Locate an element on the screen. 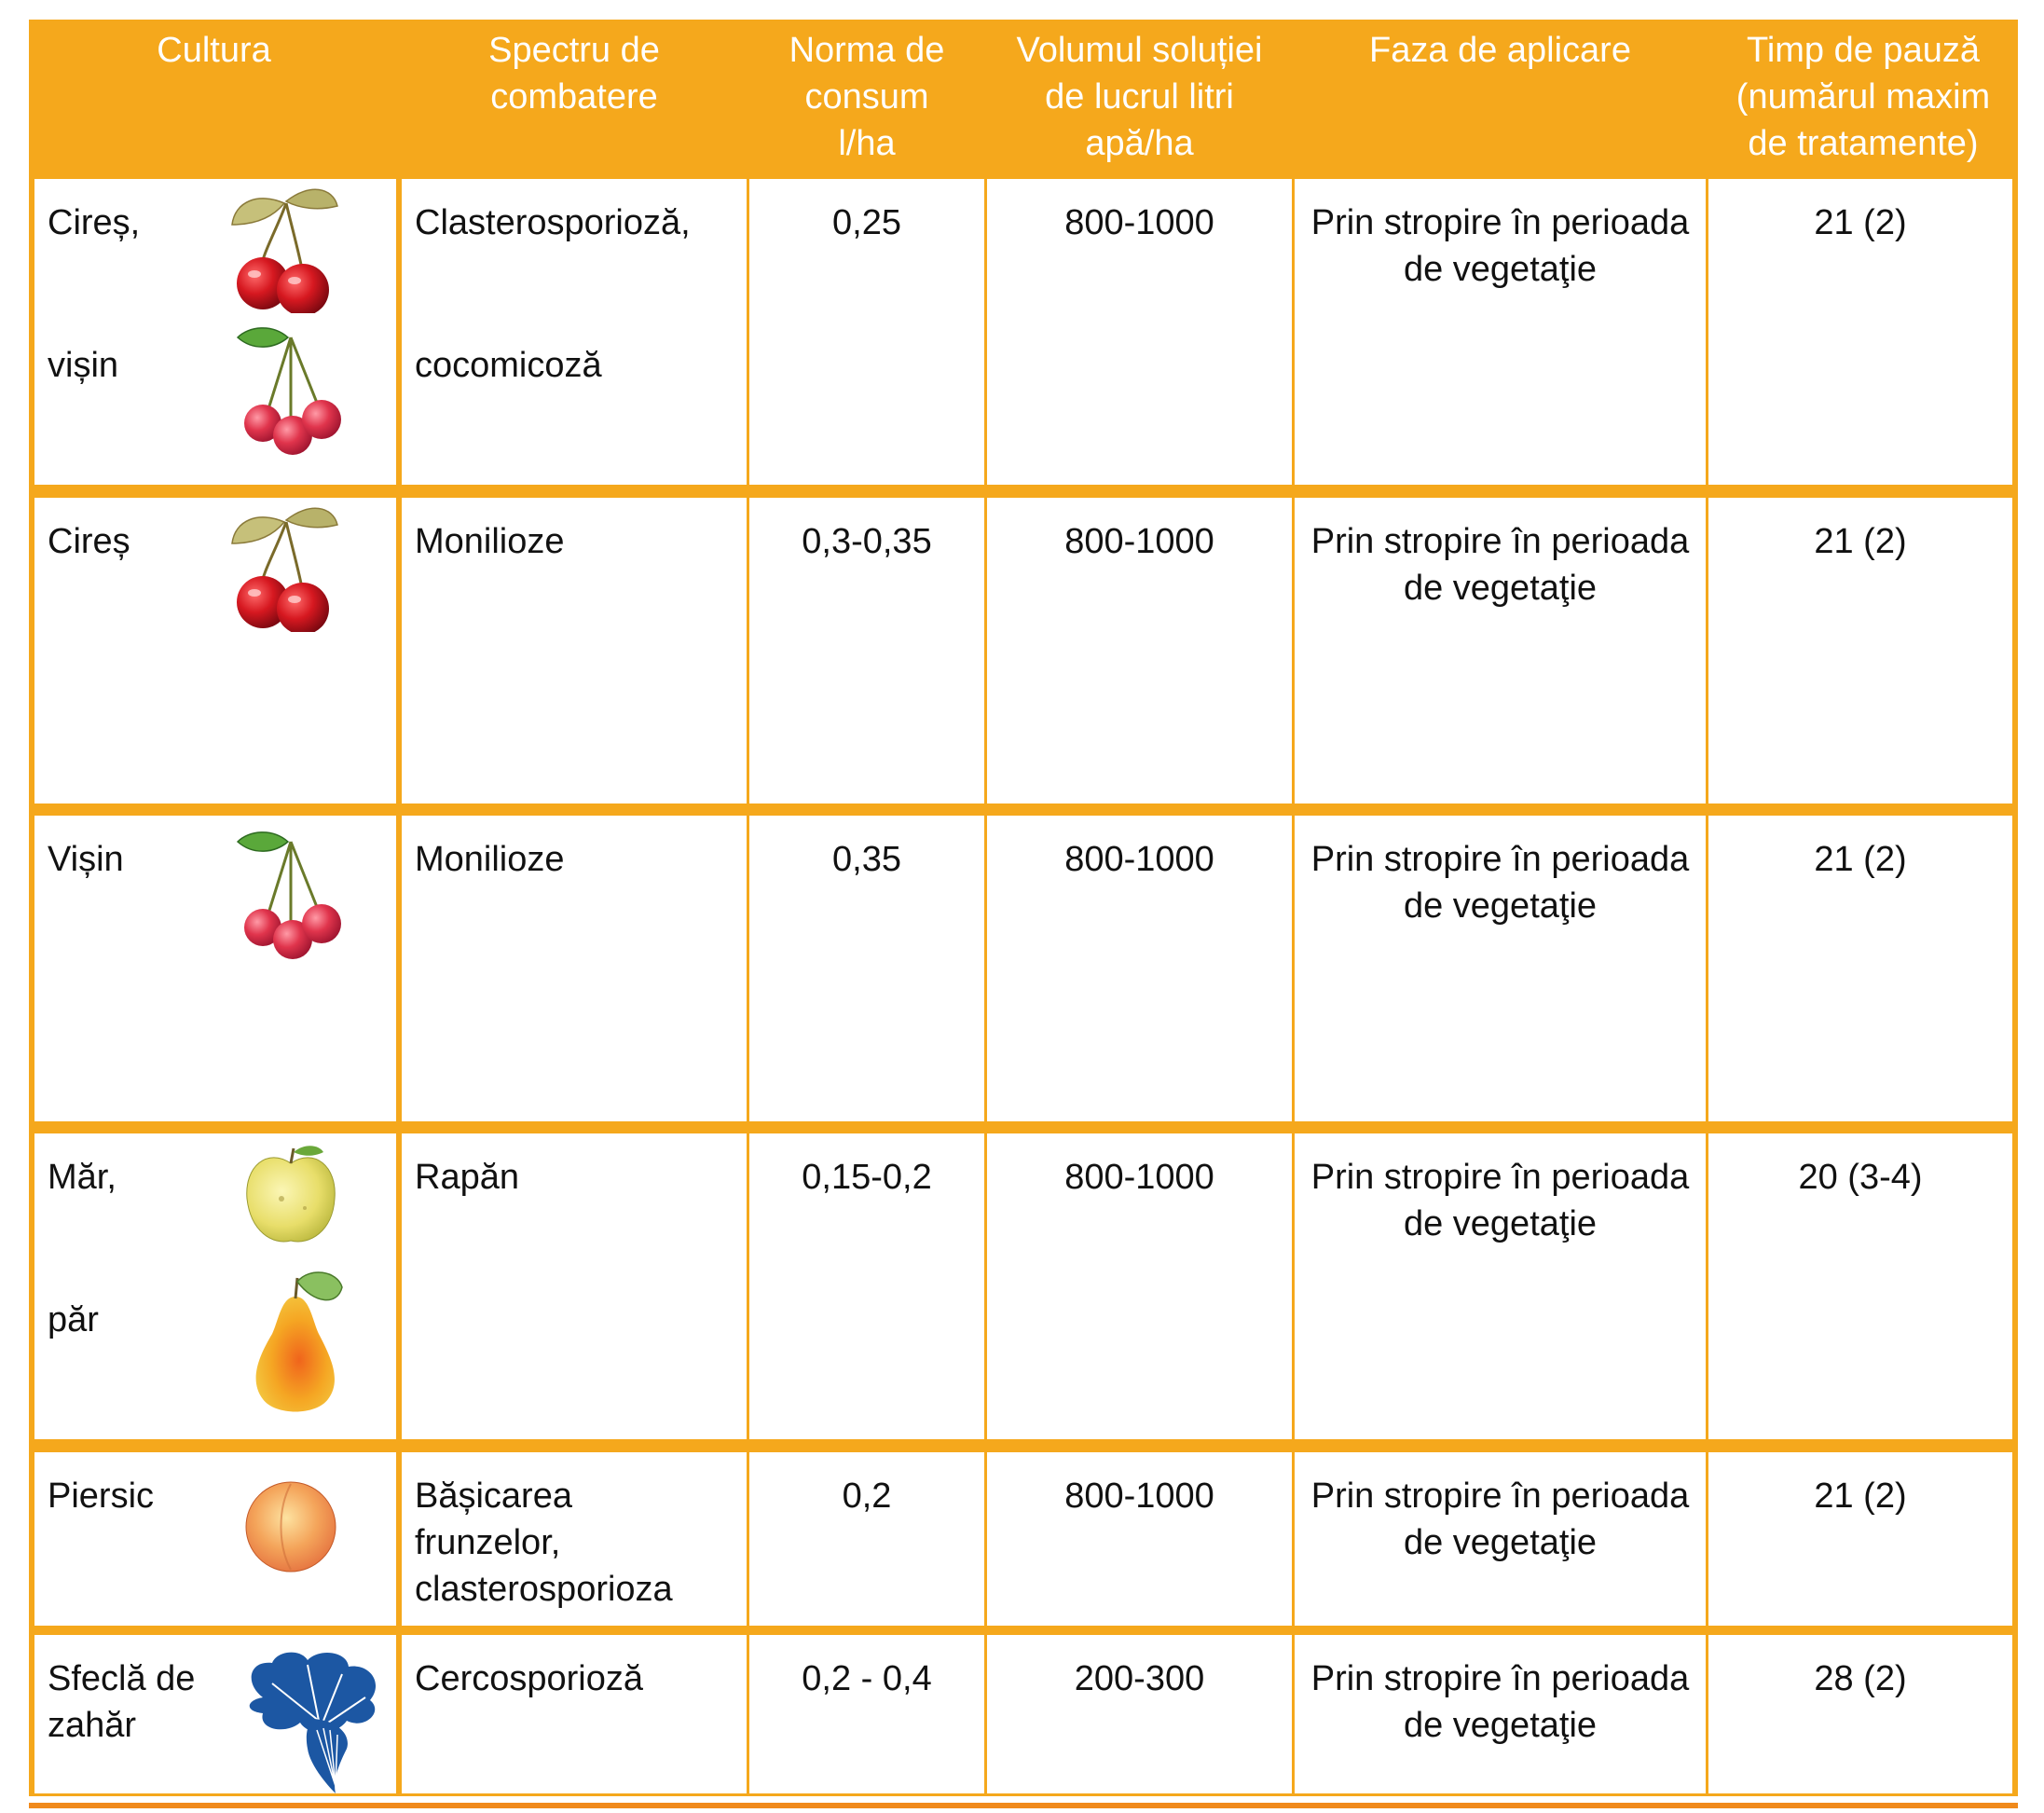  row-4-cultura: Măr, păr is located at coordinates (215, 1286).